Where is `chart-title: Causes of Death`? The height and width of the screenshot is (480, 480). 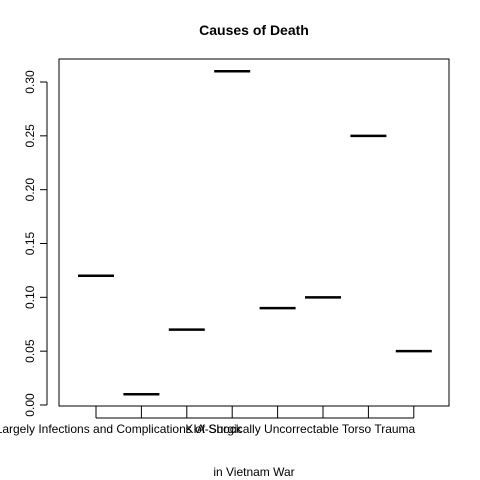
chart-title: Causes of Death is located at coordinates (254, 30).